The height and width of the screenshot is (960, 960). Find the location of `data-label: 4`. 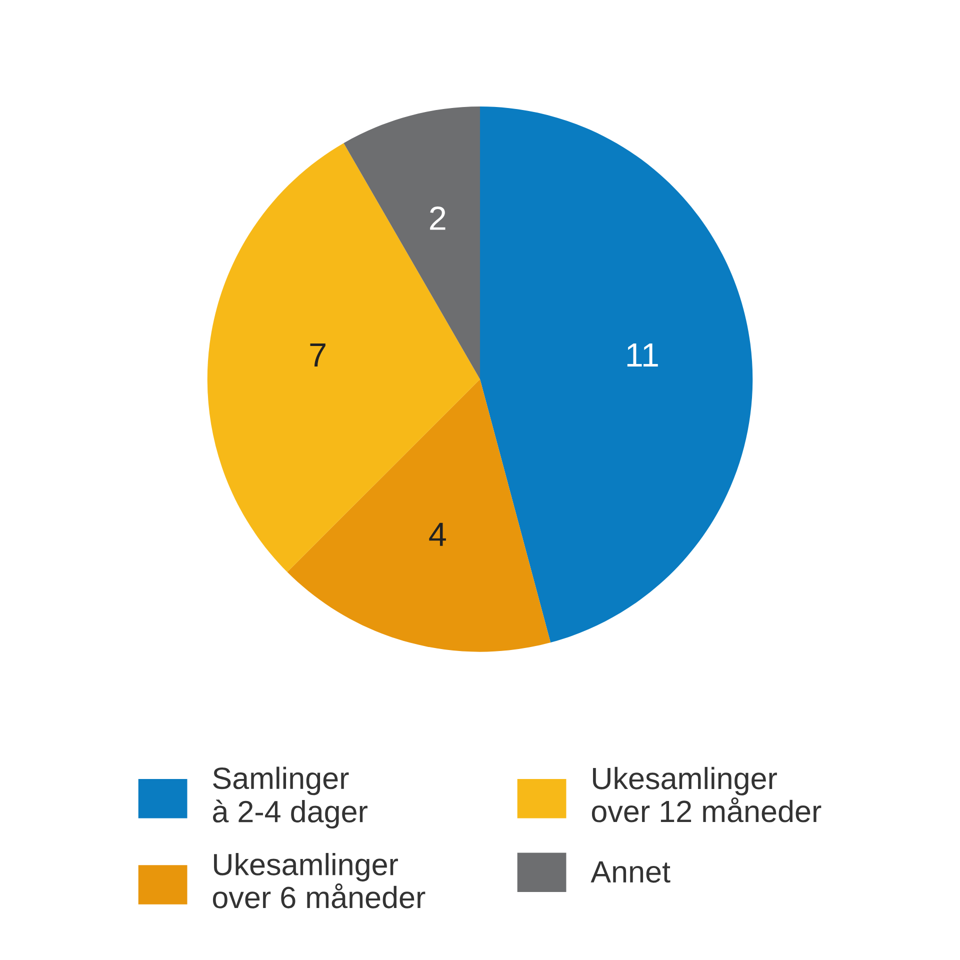

data-label: 4 is located at coordinates (437, 534).